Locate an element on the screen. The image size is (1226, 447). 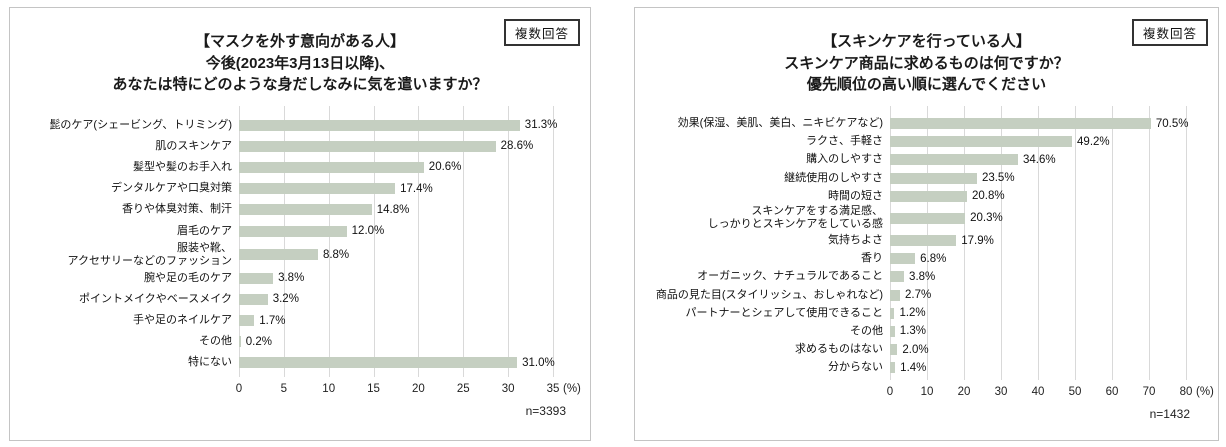
category-label: 髪型や髪のお手入れ is located at coordinates (182, 166).